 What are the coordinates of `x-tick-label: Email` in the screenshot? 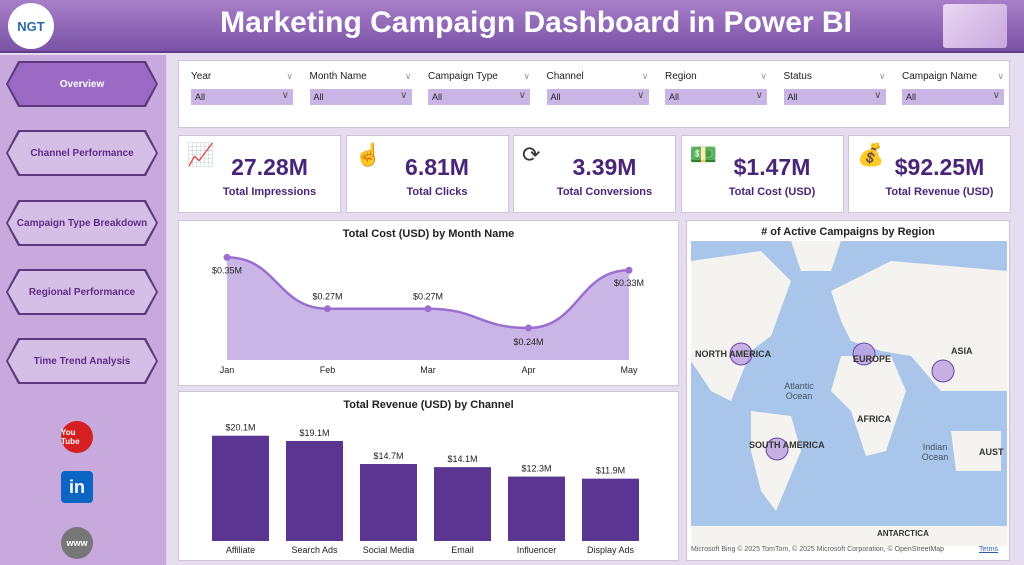 It's located at (462, 550).